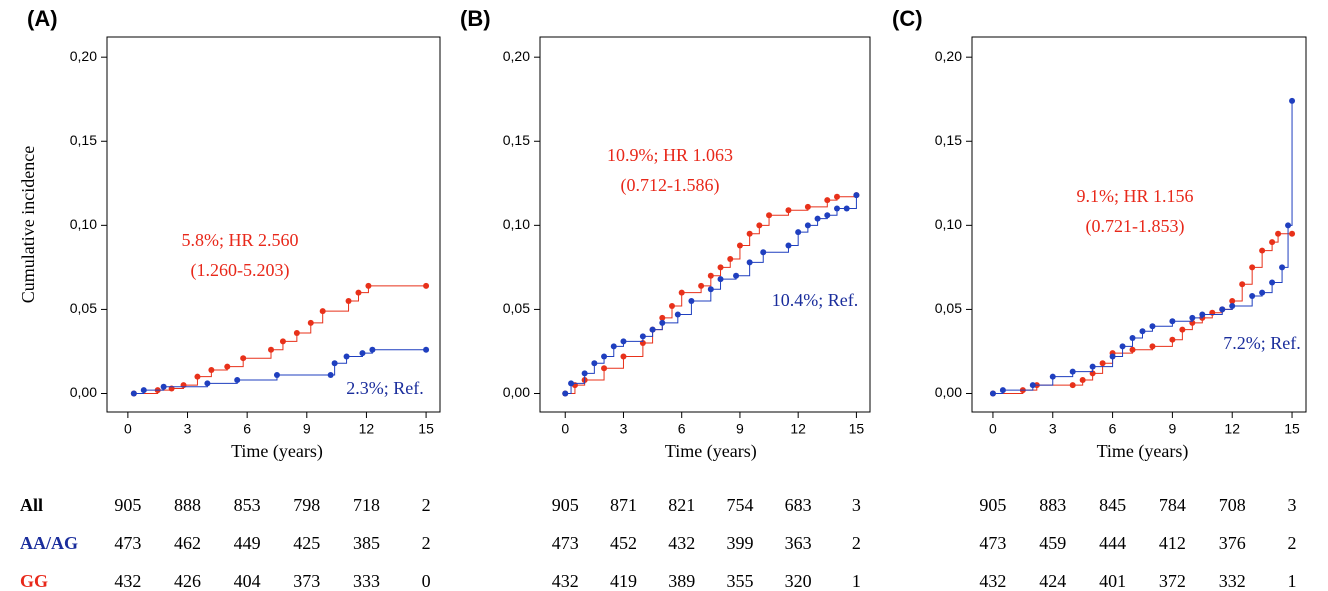 This screenshot has width=1328, height=591. I want to click on y-axis-label: Cumulative incidence, so click(28, 224).